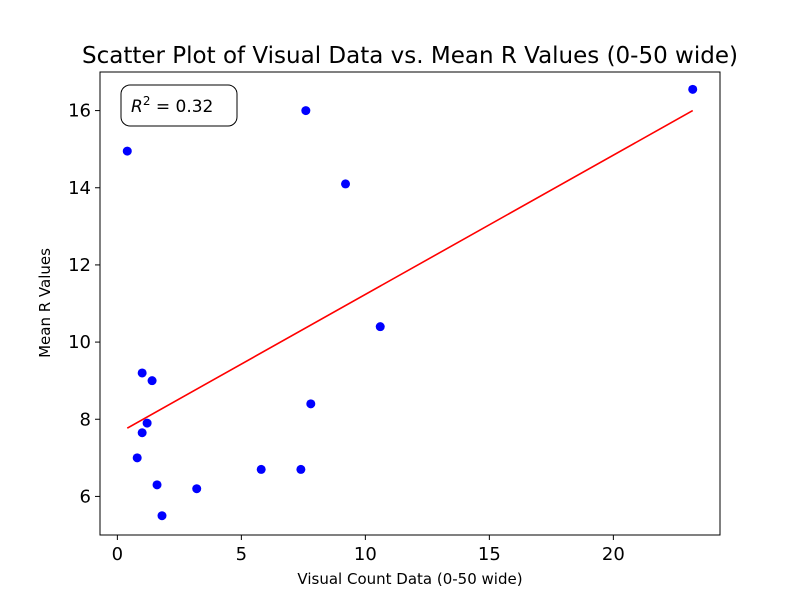  I want to click on annotation-value: = 0.32, so click(181, 107).